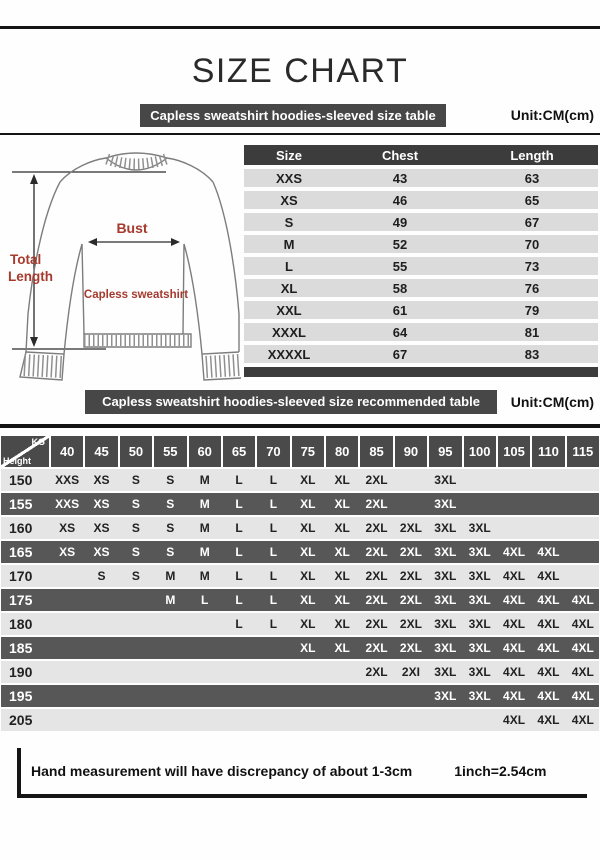 The width and height of the screenshot is (600, 860). What do you see at coordinates (67, 480) in the screenshot?
I see `recommended-size-cell: XXS` at bounding box center [67, 480].